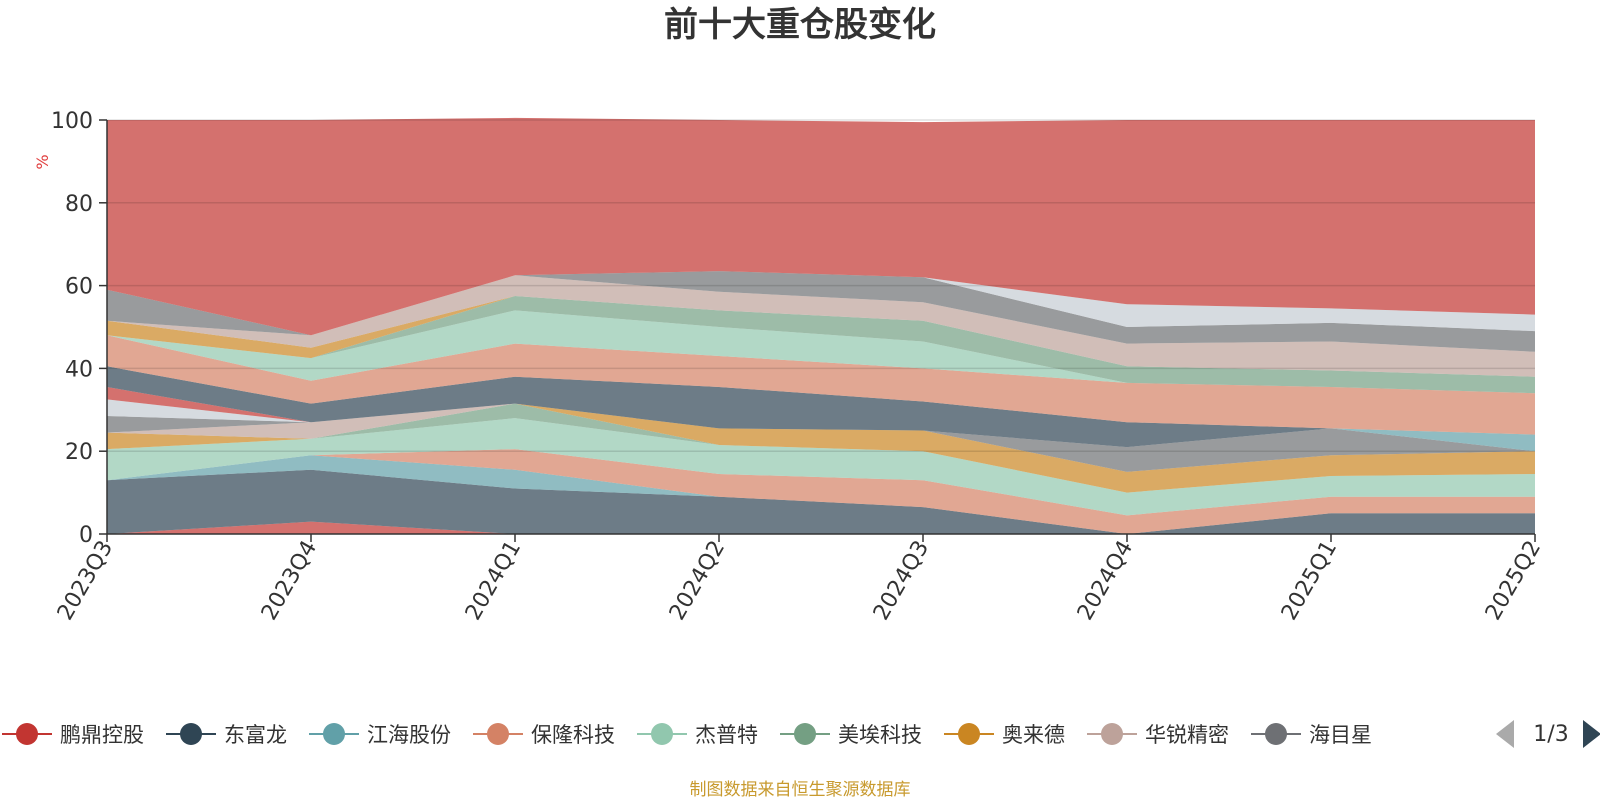  I want to click on y-tick-label: 80, so click(79, 204).